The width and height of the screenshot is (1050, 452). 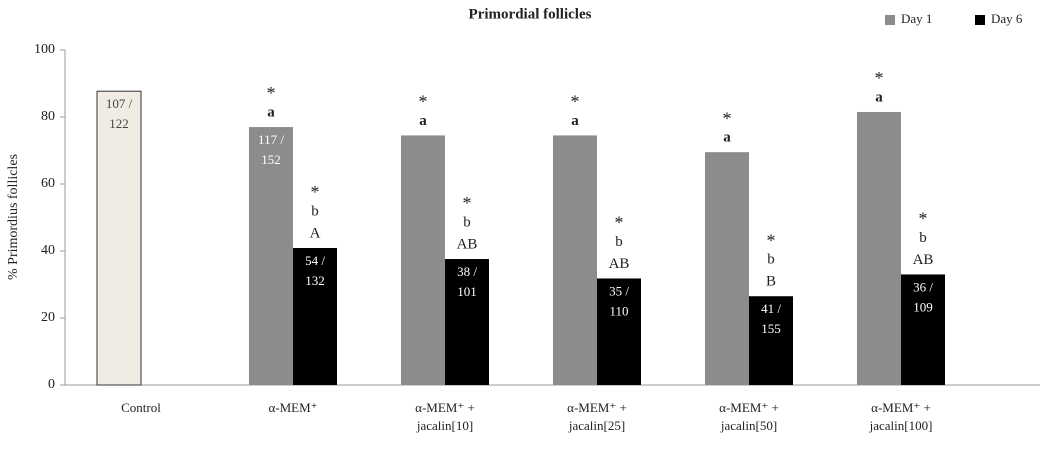 I want to click on y-tick-label: 0, so click(x=51, y=384).